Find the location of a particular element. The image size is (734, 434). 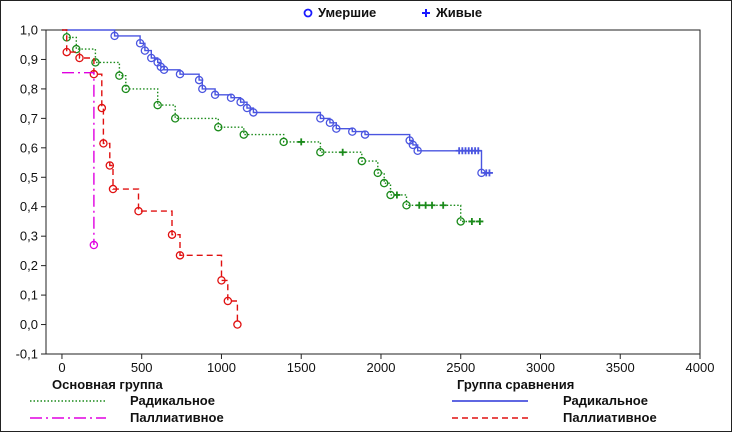

y-tick-label: 1,0 is located at coordinates (29, 30).